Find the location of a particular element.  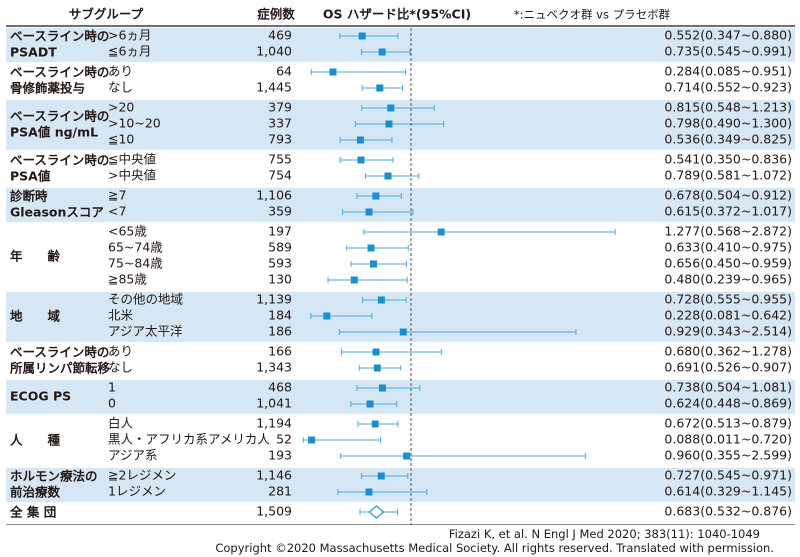

row-hr-text: 0.614(0.329~1.145) is located at coordinates (728, 491).